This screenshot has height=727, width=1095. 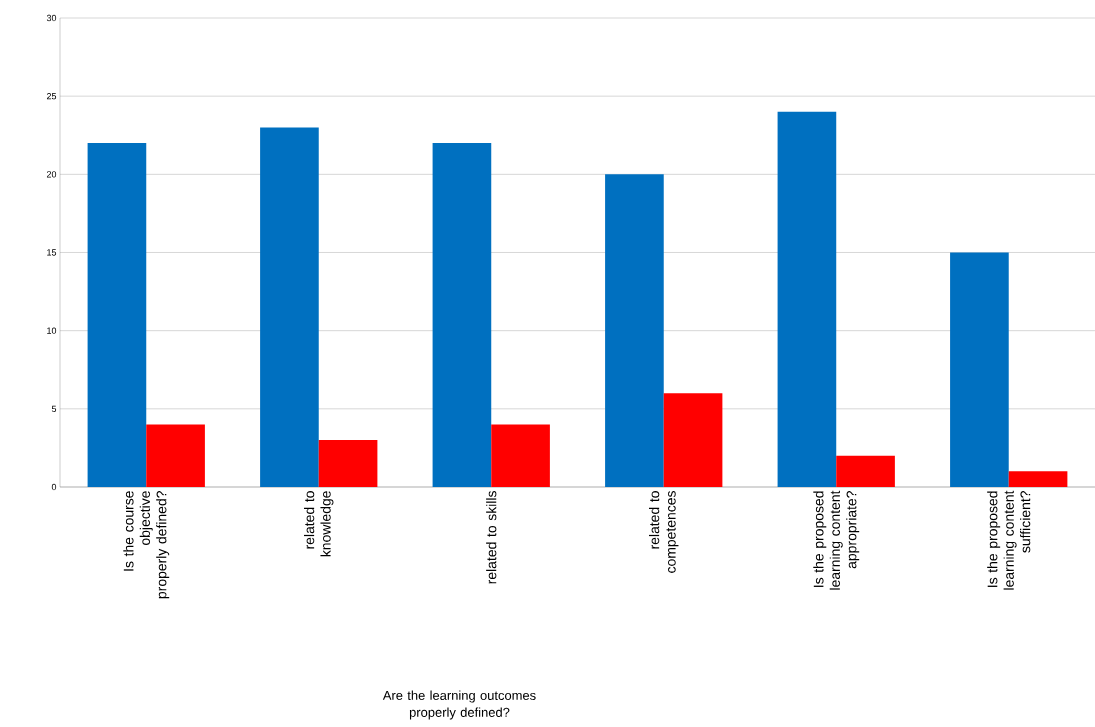 I want to click on y-tick-label: 5, so click(x=54, y=408).